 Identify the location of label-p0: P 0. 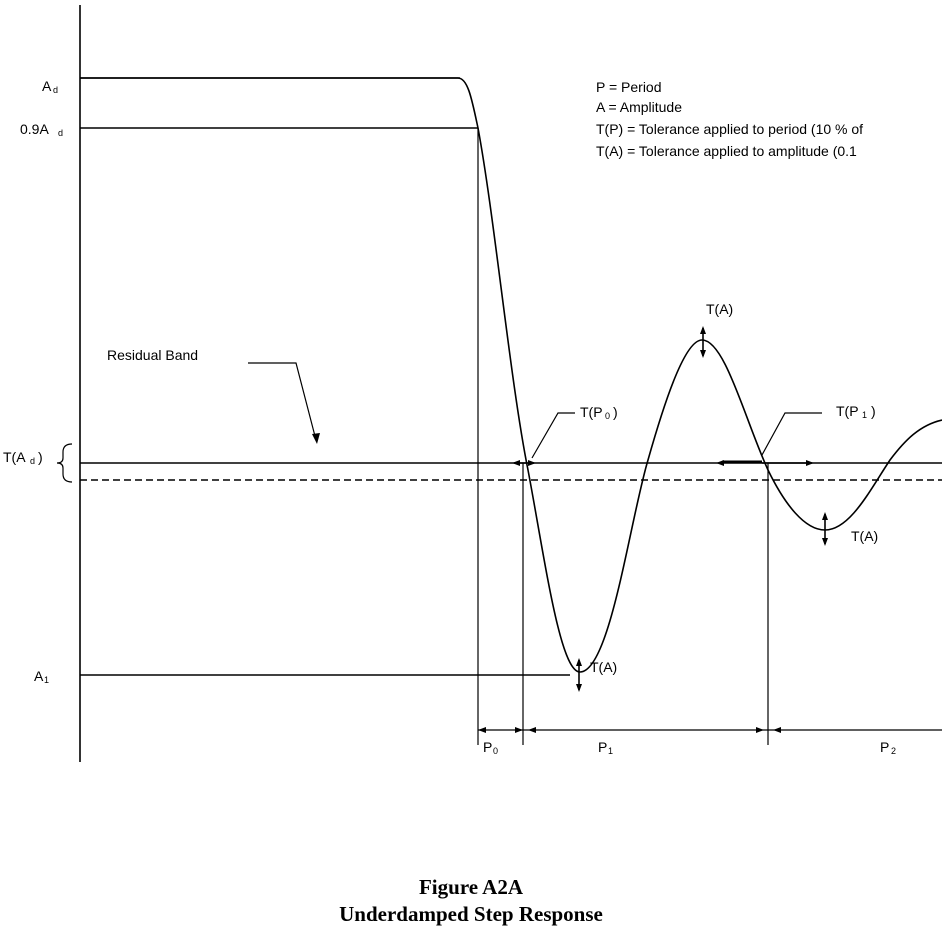
(490, 747).